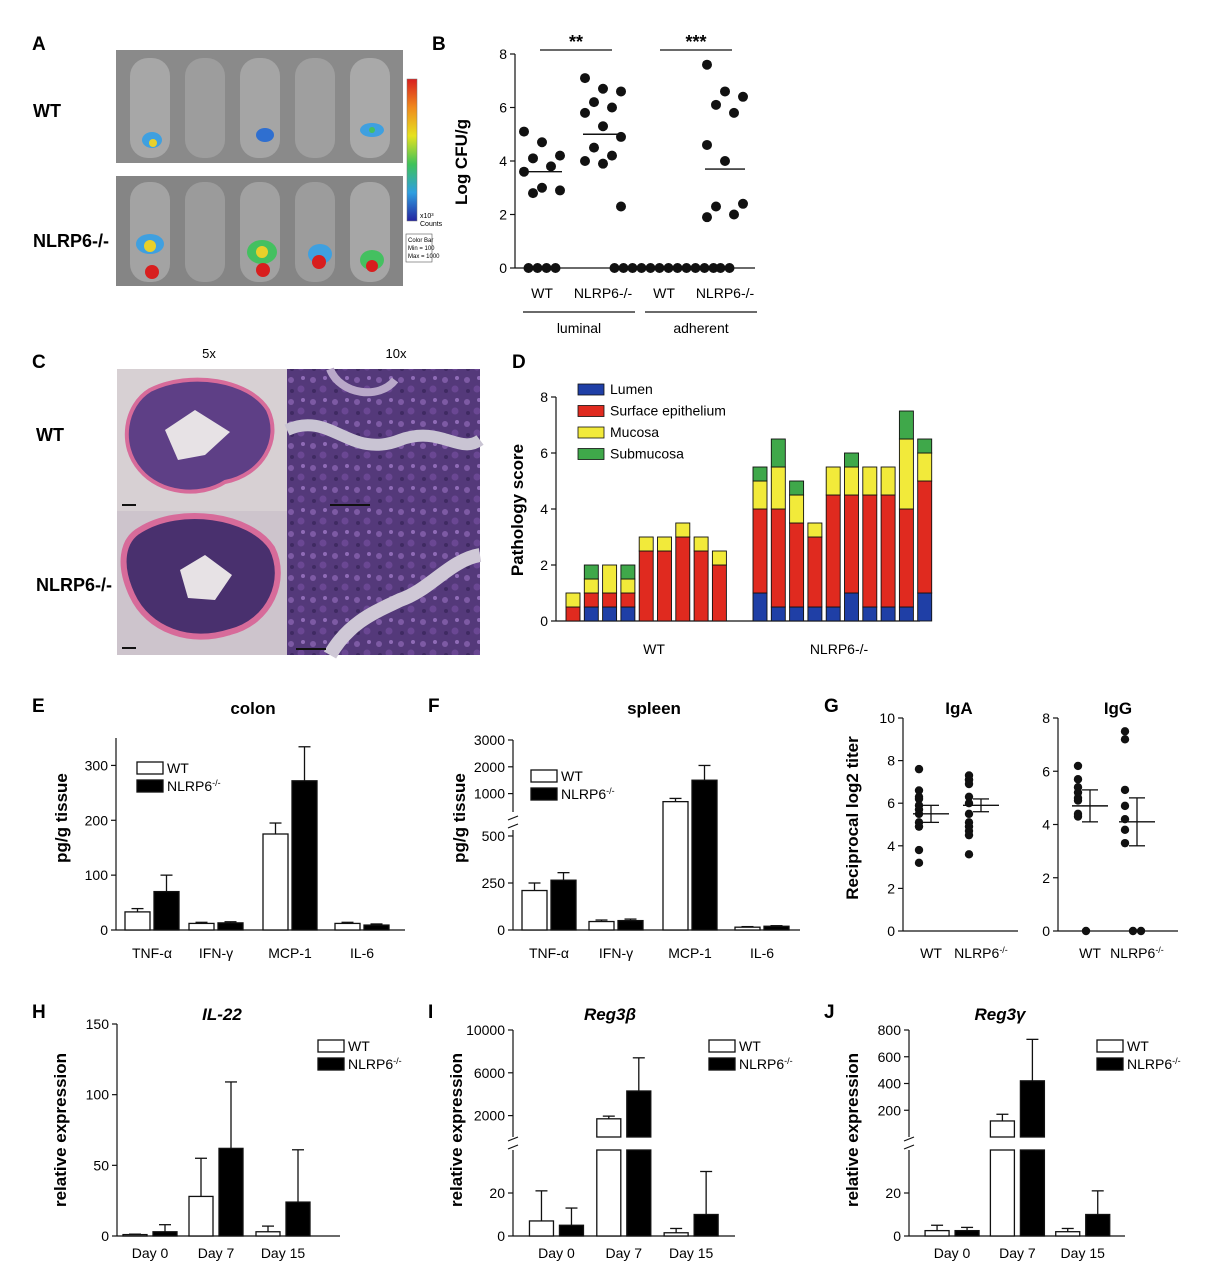 The image size is (1220, 1282). What do you see at coordinates (1137, 953) in the screenshot?
I see `panel-g-igg-category-label: NLRP6-/-` at bounding box center [1137, 953].